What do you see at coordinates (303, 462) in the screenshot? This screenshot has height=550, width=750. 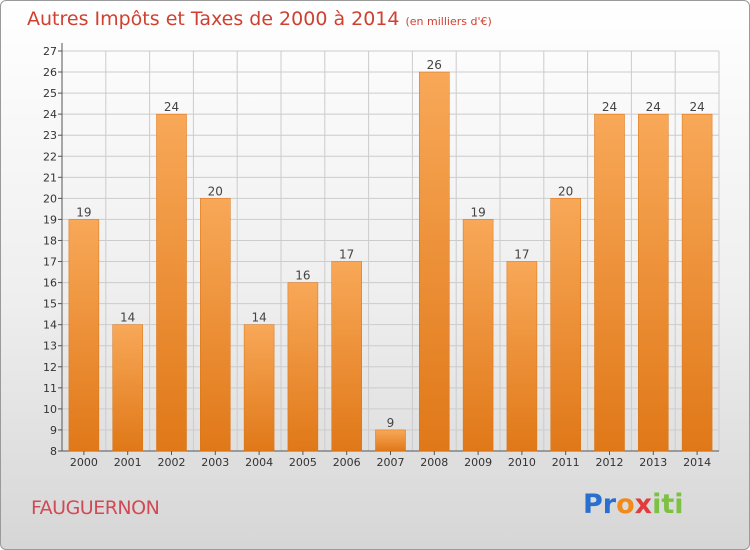 I see `x-tick-label: 2005` at bounding box center [303, 462].